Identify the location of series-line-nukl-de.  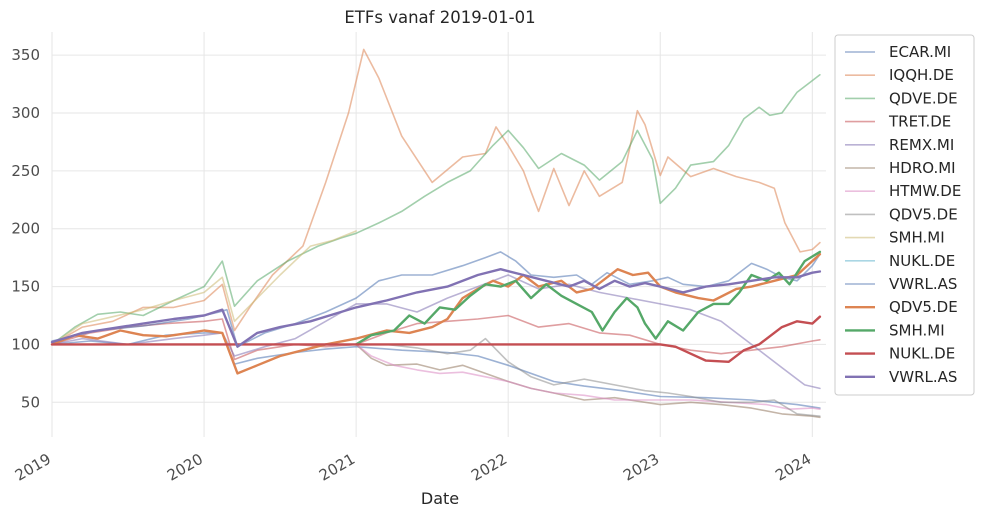
(436, 339).